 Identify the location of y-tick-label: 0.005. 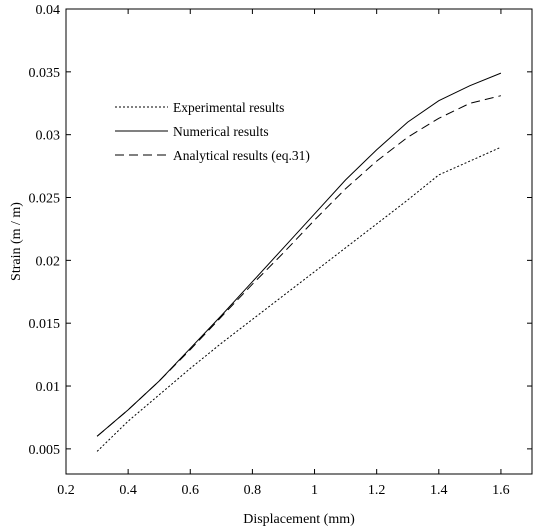
(45, 450).